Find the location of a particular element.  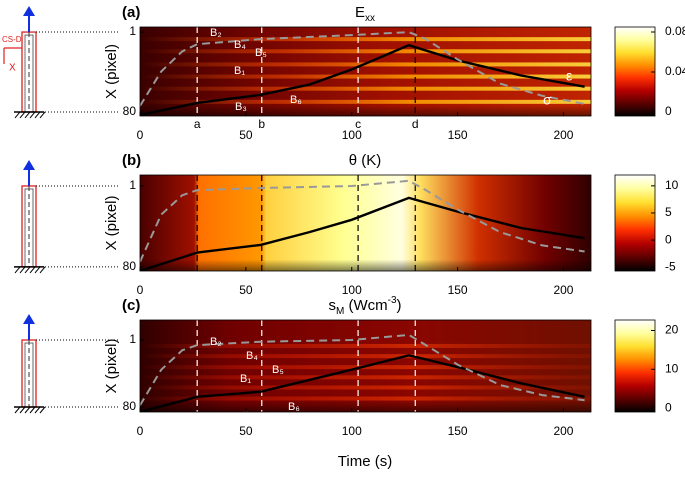

panel-label: (b) is located at coordinates (131, 160).